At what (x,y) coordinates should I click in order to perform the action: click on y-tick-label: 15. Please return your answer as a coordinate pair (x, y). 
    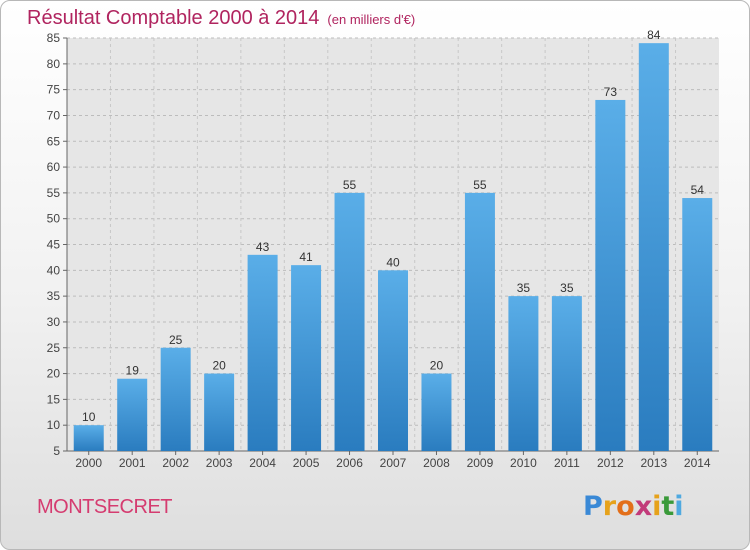
    Looking at the image, I should click on (54, 399).